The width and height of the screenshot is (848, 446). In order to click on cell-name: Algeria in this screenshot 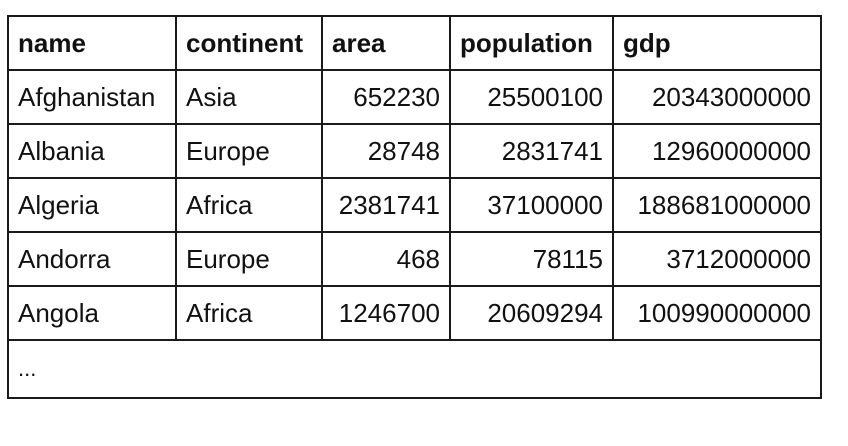, I will do `click(92, 205)`.